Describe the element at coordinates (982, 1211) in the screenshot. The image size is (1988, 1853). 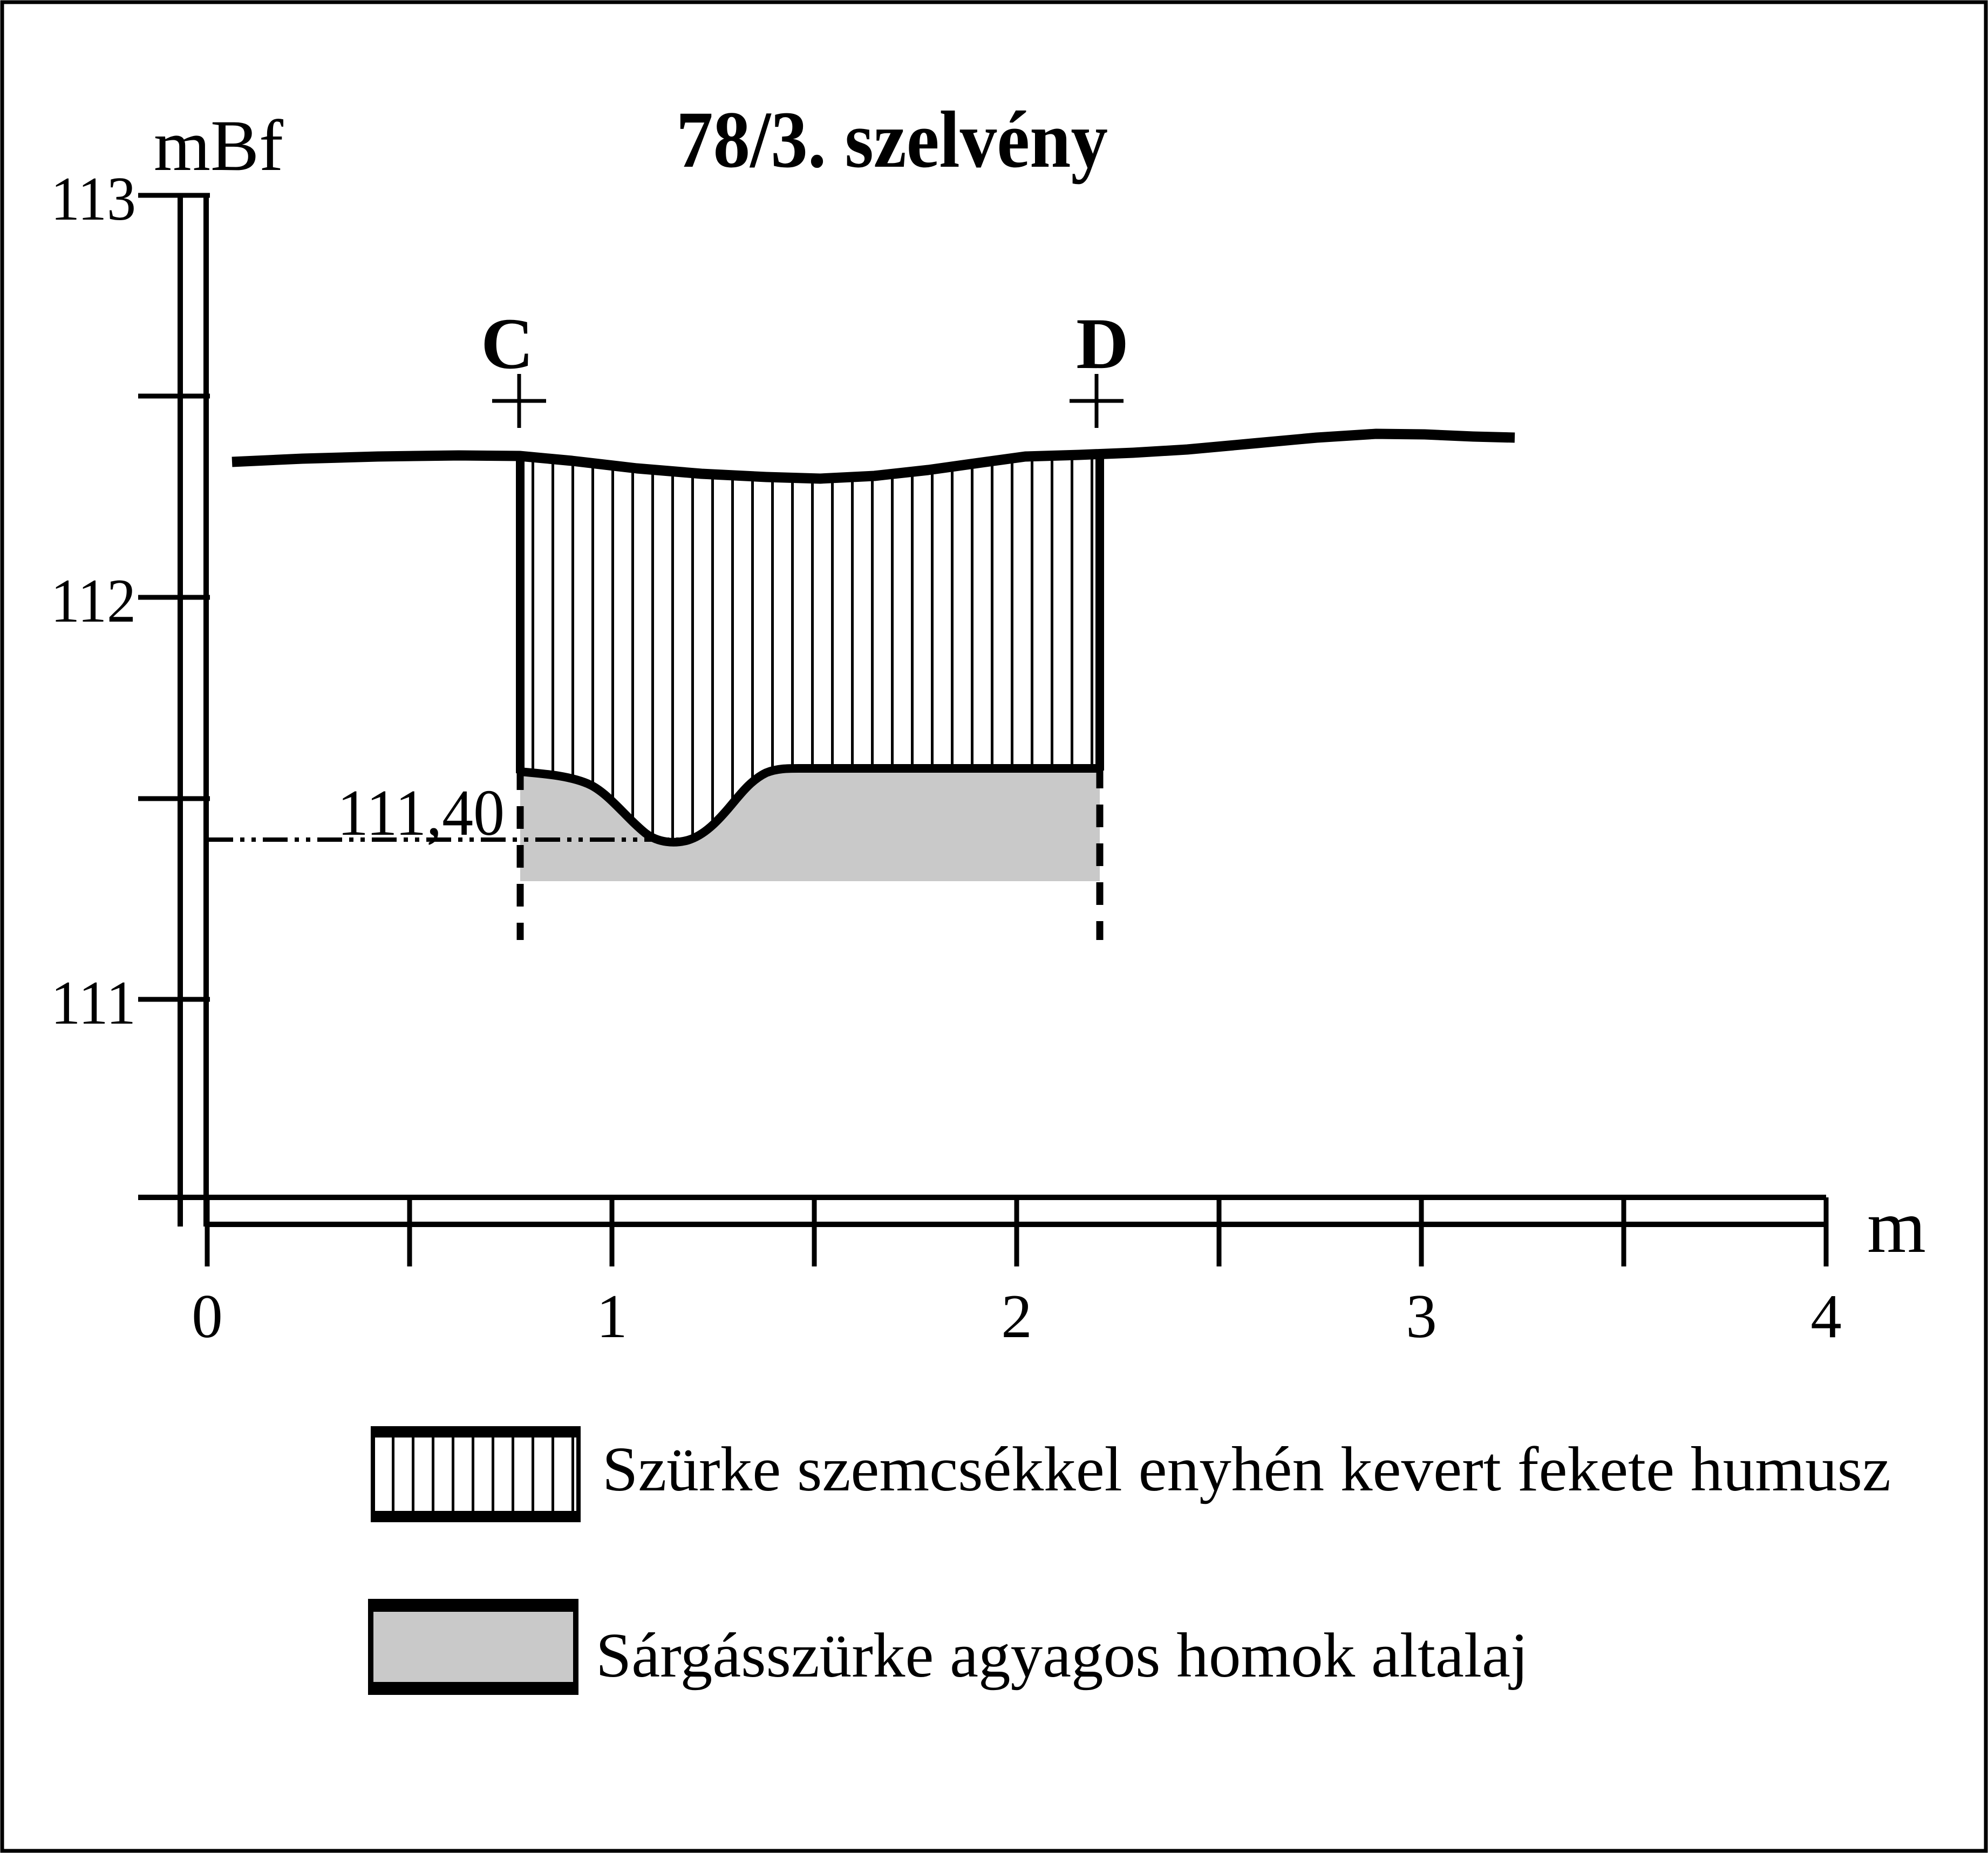
I see `x-axis-bar` at that location.